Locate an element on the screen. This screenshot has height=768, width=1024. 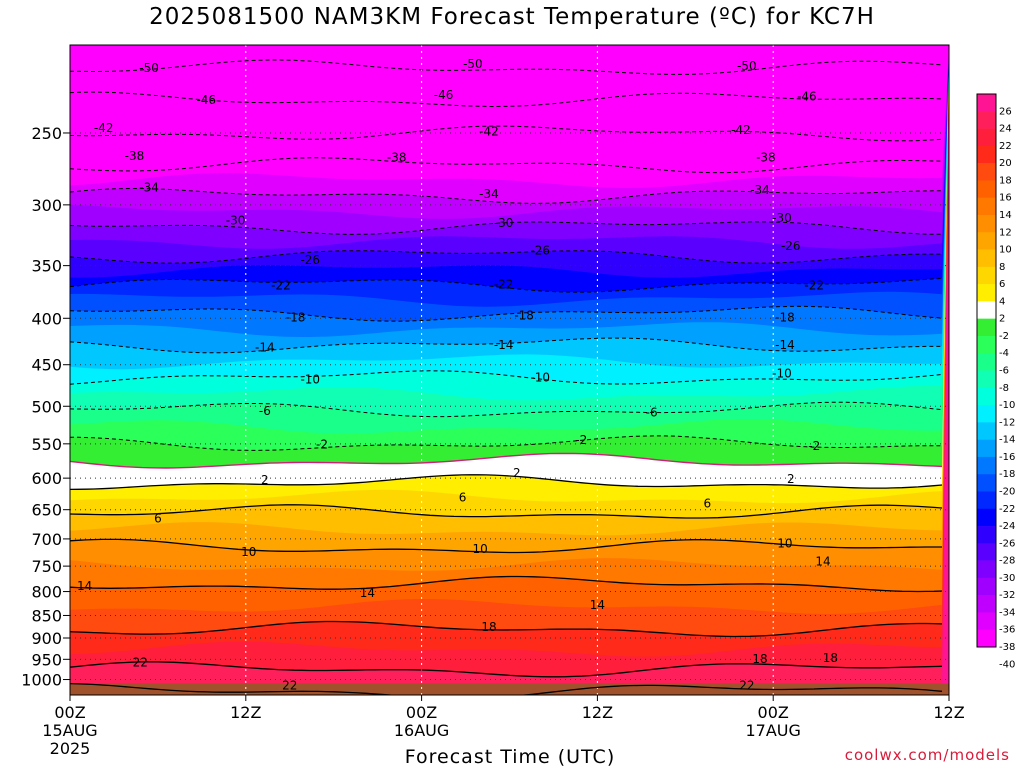
contour-label: -30 is located at coordinates (504, 223).